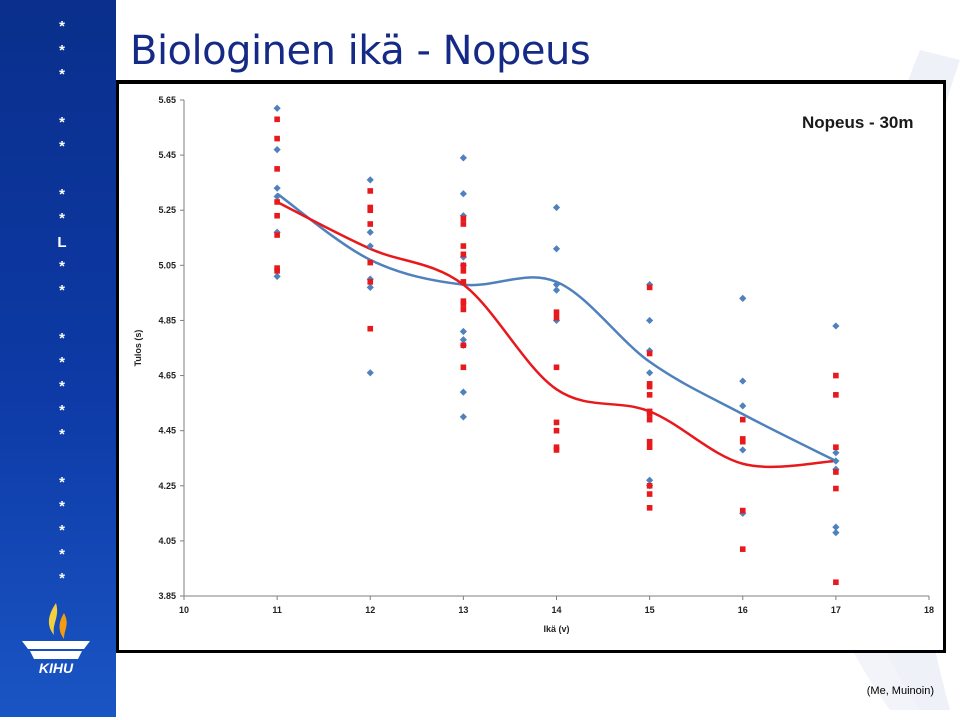  I want to click on y-tick-label: 3.85, so click(167, 596).